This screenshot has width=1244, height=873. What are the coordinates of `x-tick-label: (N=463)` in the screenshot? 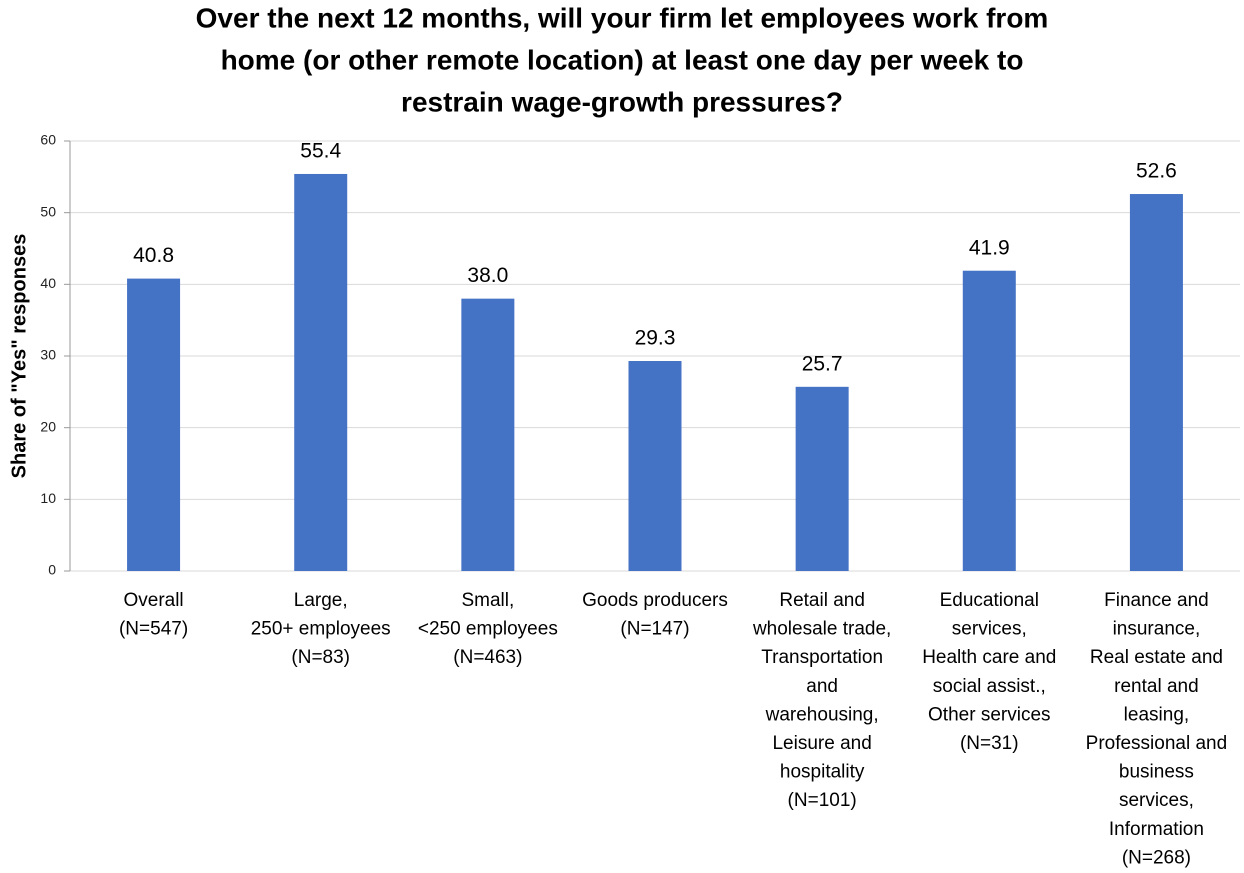 It's located at (487, 657).